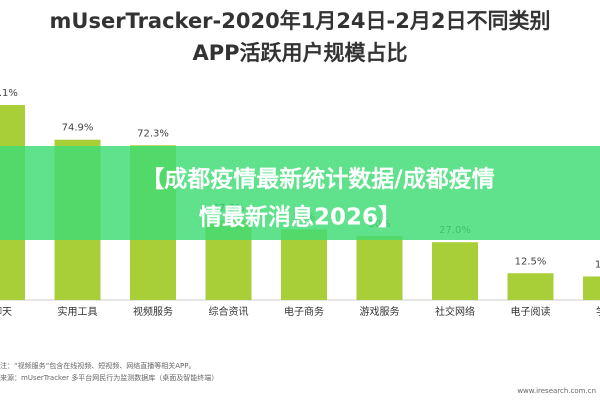  Describe the element at coordinates (598, 311) in the screenshot. I see `x-tick-label: 学习` at that location.